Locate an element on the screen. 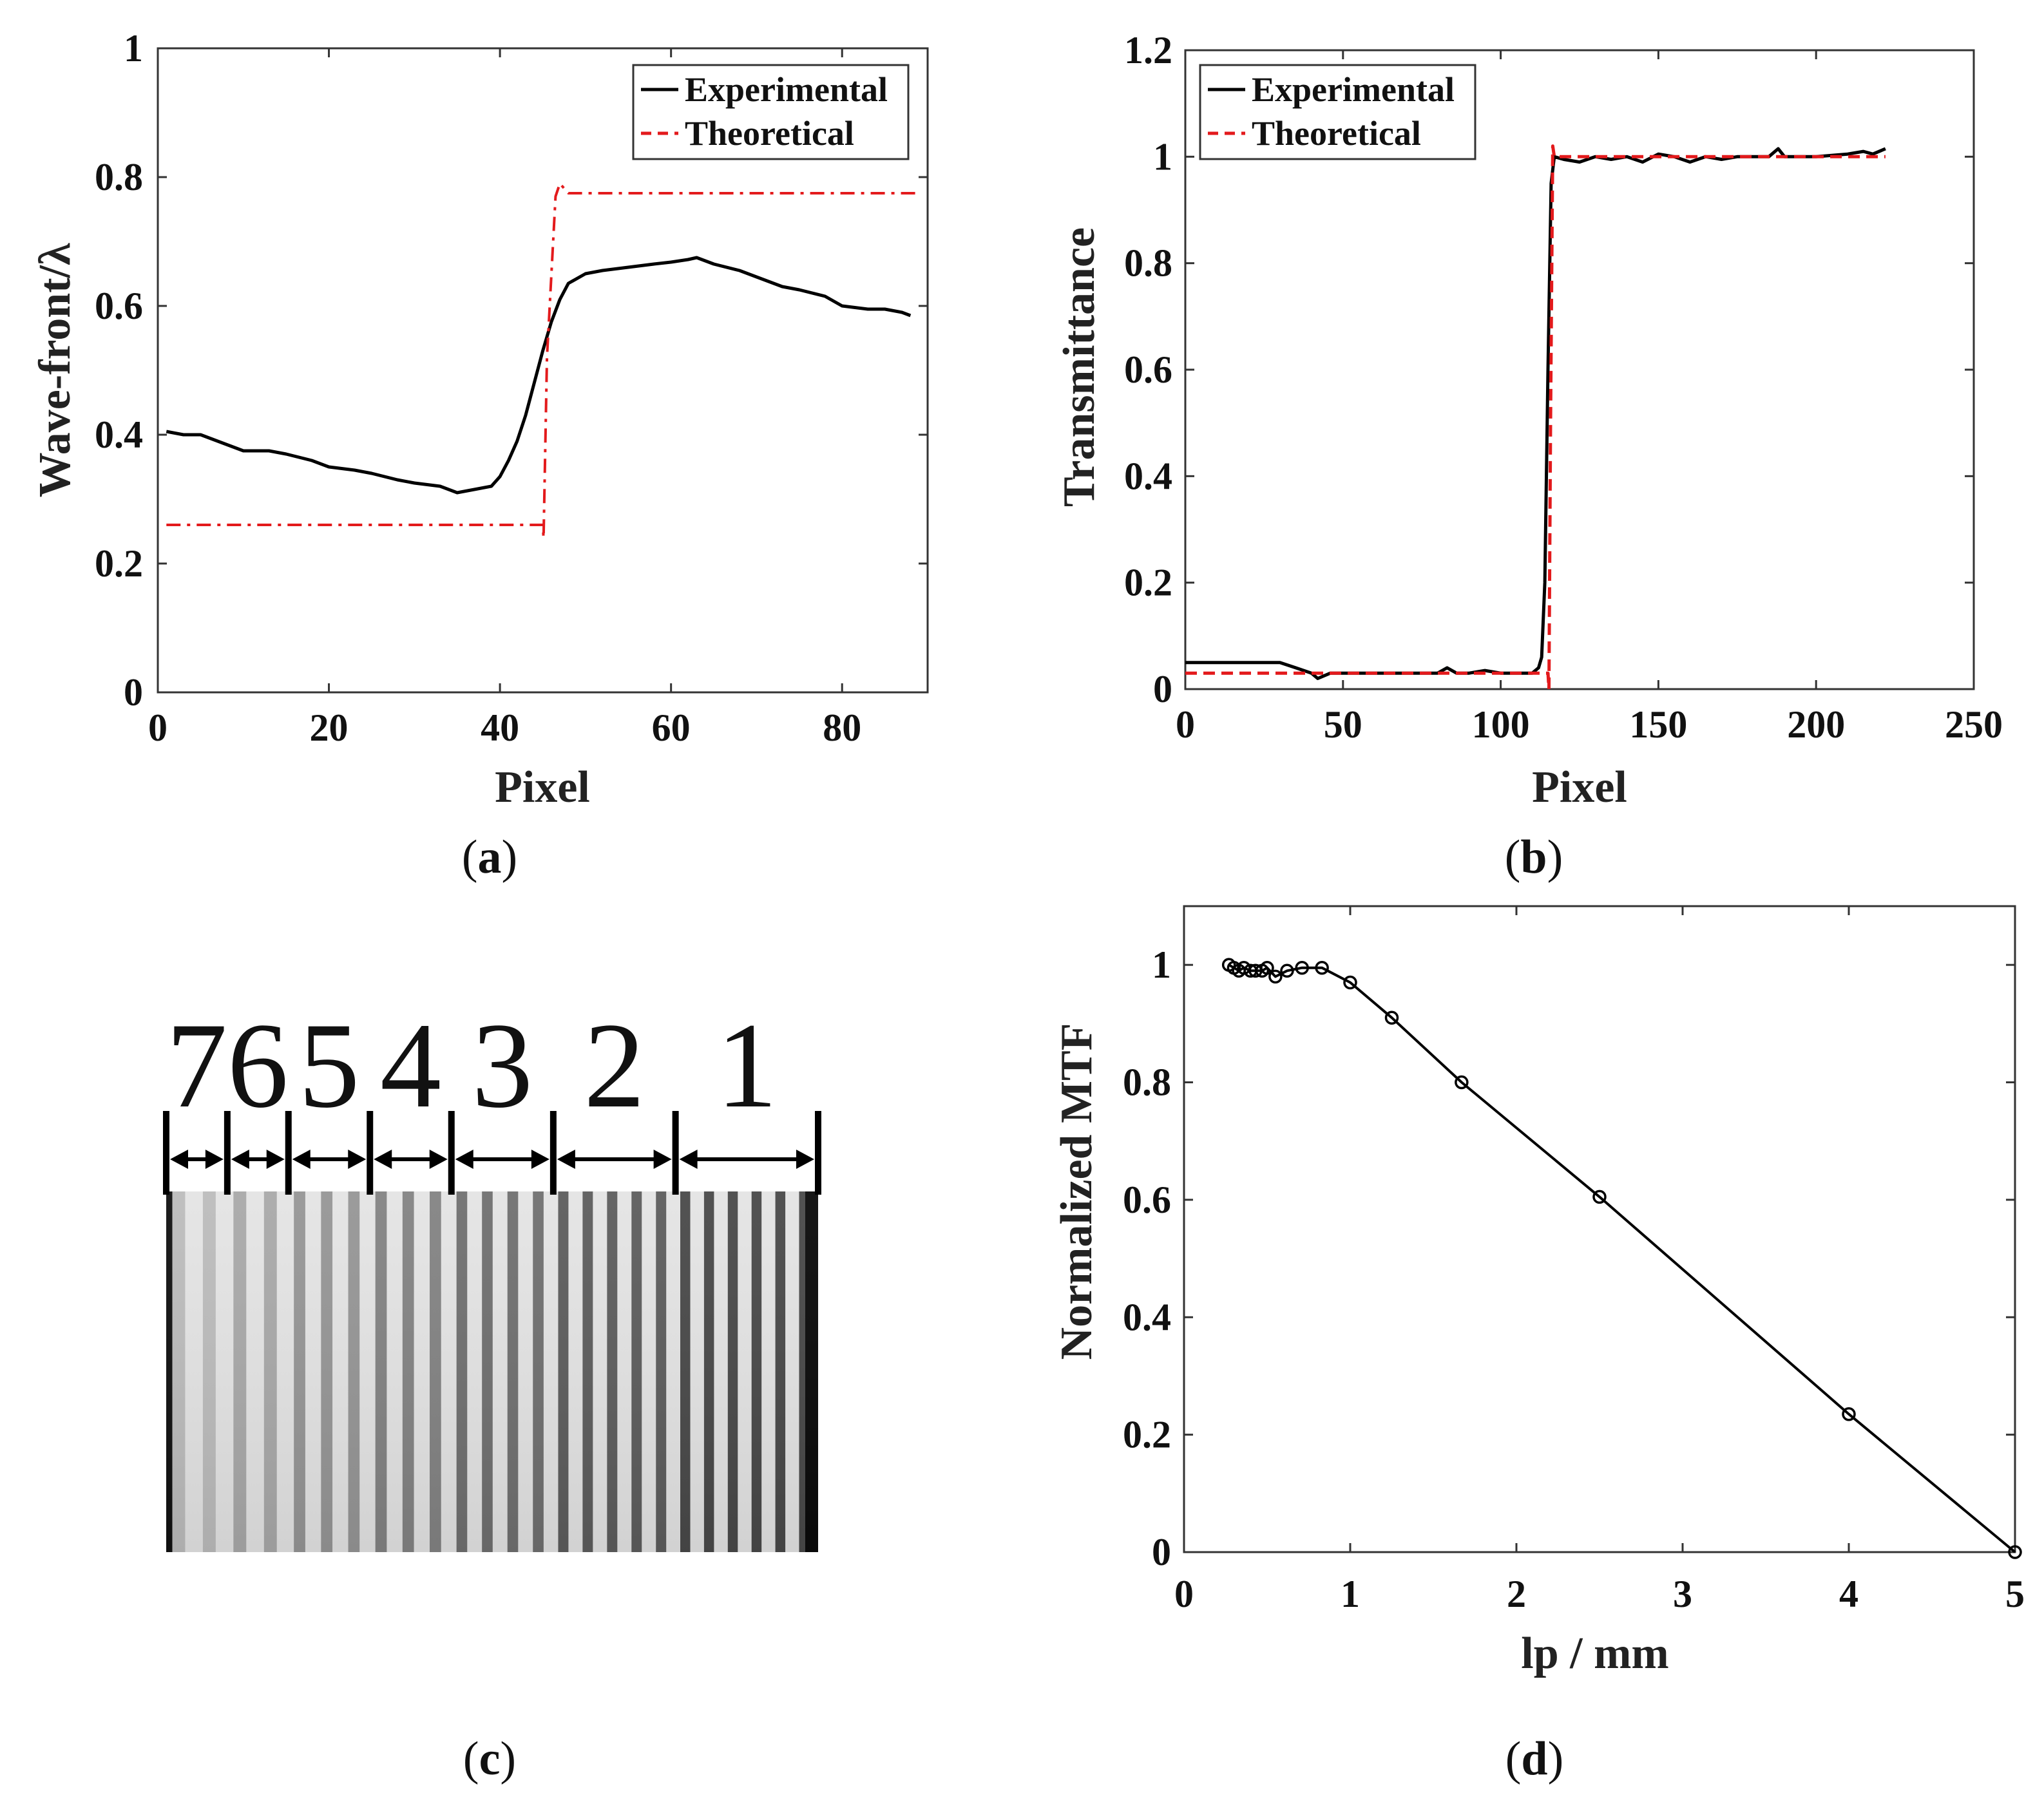 The height and width of the screenshot is (1802, 2044). y-tick-label-d: 1 is located at coordinates (1162, 965).